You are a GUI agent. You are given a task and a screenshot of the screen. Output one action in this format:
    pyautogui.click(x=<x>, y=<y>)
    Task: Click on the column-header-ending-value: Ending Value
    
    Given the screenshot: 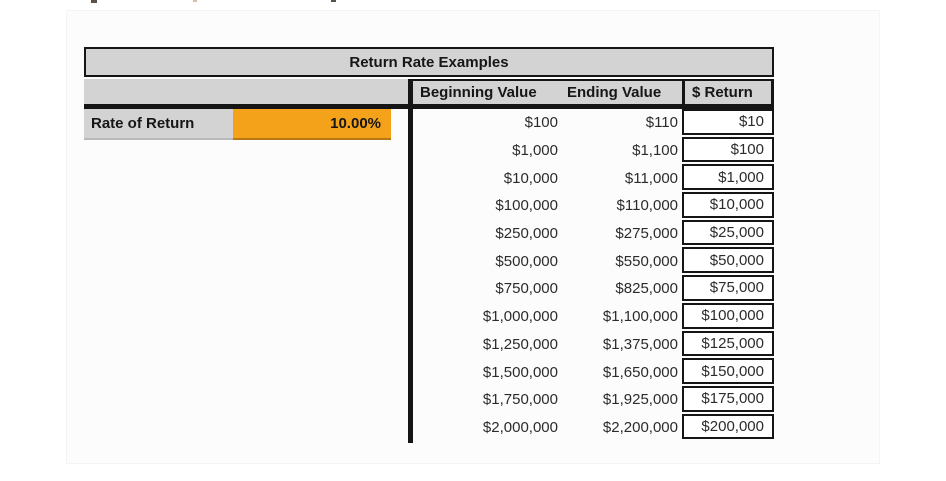 What is the action you would take?
    pyautogui.click(x=614, y=92)
    